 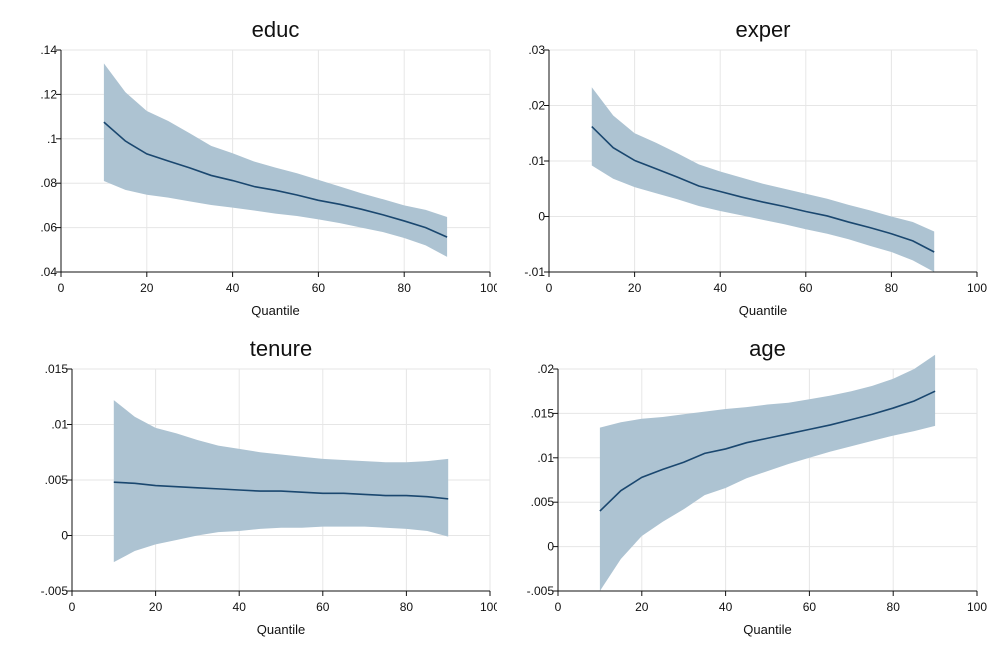 I want to click on chart-title: educ, so click(x=276, y=29).